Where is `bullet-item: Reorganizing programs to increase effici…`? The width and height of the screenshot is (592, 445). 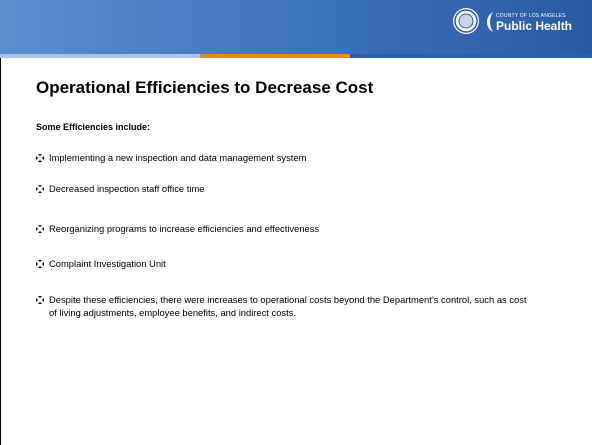
bullet-item: Reorganizing programs to increase effici… is located at coordinates (286, 229).